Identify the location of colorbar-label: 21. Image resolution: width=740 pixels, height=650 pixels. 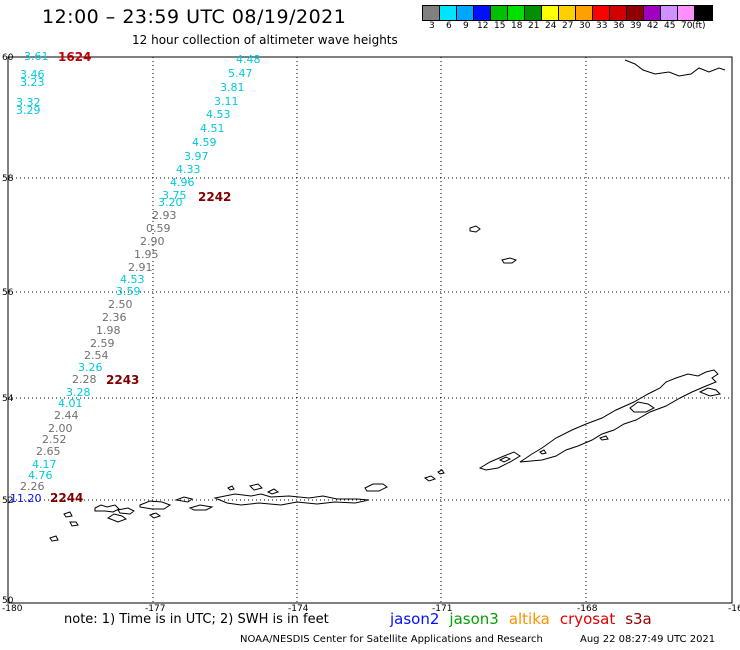
(534, 26).